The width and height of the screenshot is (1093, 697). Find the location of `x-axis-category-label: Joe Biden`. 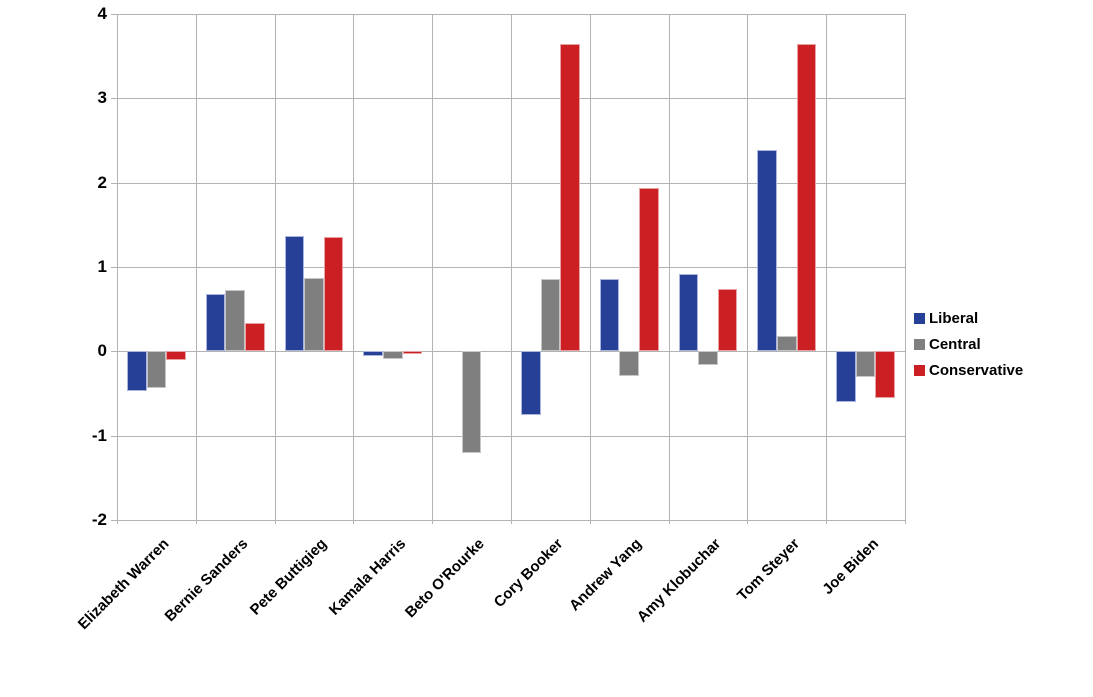

x-axis-category-label: Joe Biden is located at coordinates (850, 567).